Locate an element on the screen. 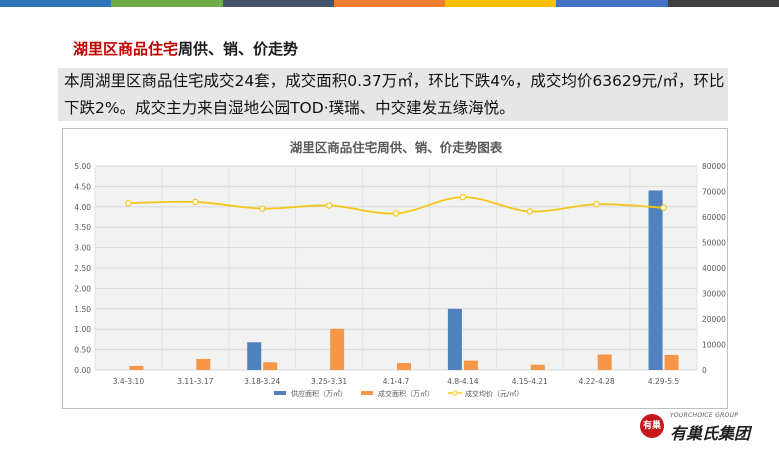  logo-chinese-name: 有巢氏集团 is located at coordinates (710, 433).